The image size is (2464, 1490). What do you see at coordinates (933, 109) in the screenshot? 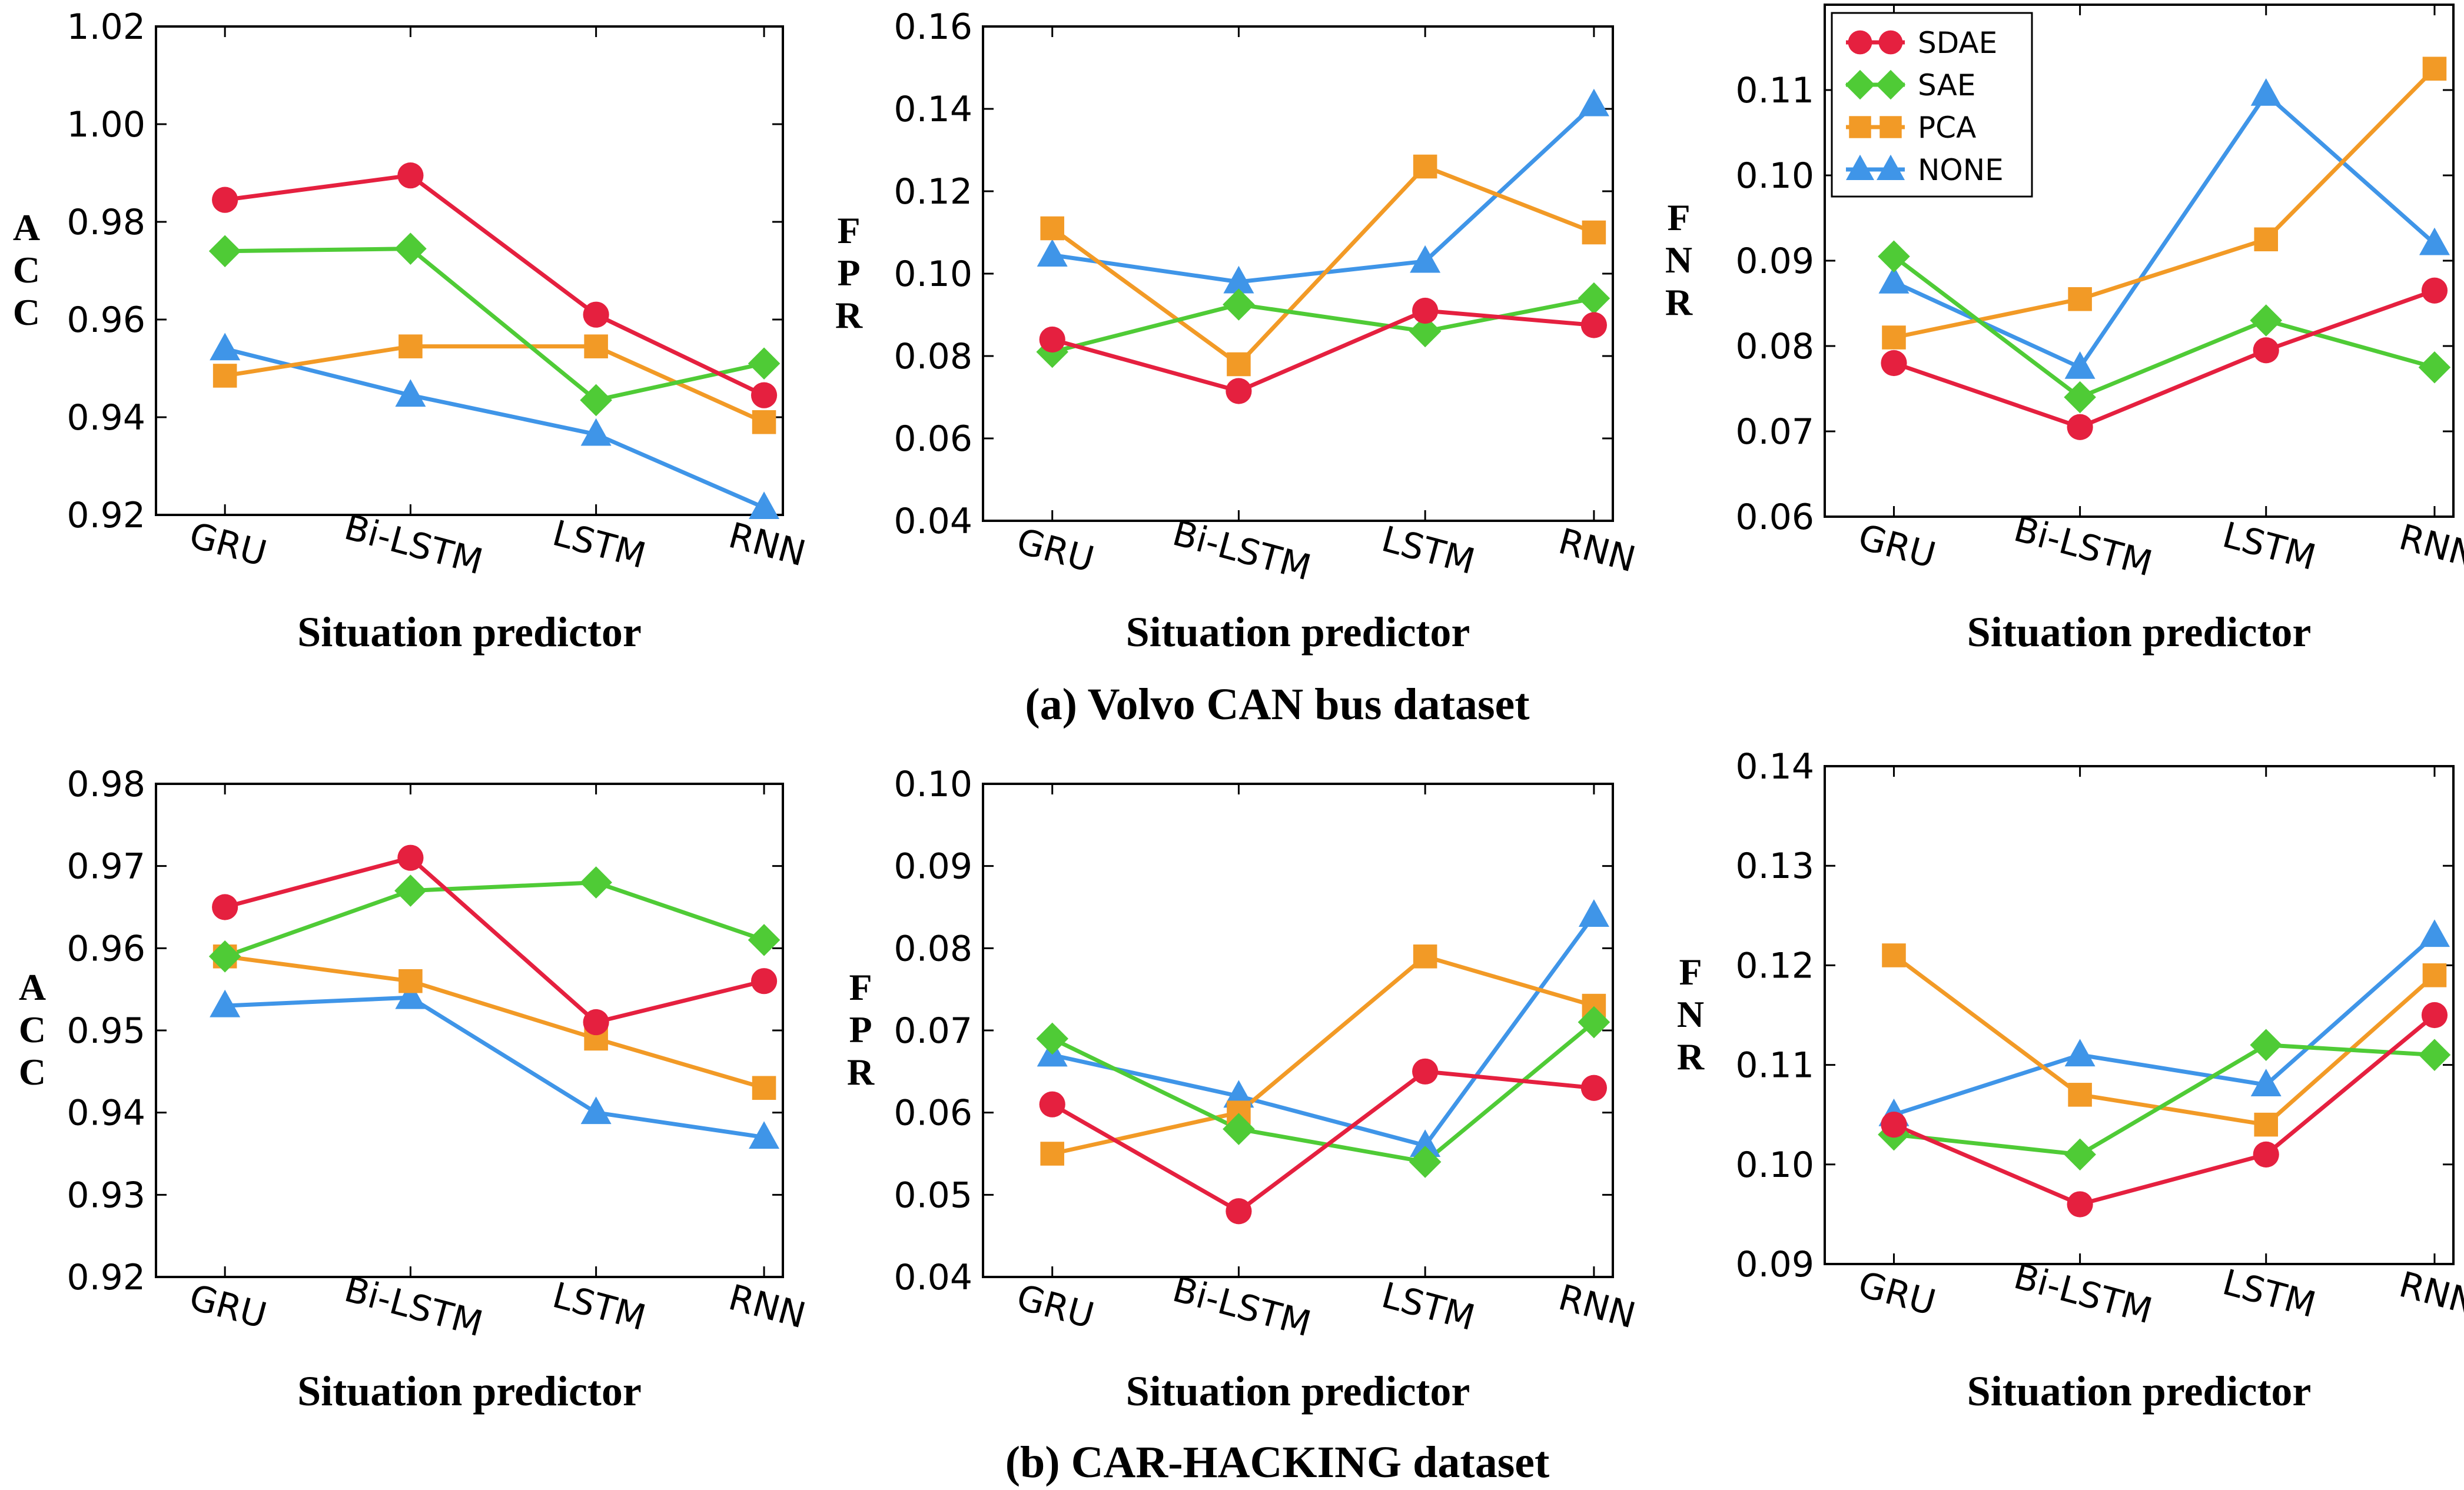
I see `y-tick-label: 0.14` at bounding box center [933, 109].